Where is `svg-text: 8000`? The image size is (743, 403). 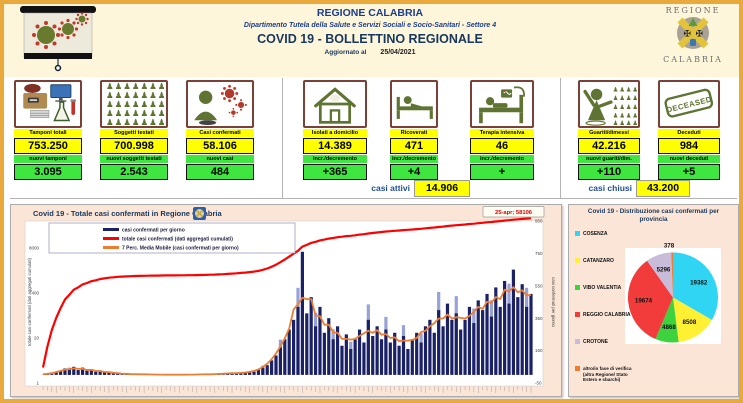 svg-text: 8000 is located at coordinates (34, 248).